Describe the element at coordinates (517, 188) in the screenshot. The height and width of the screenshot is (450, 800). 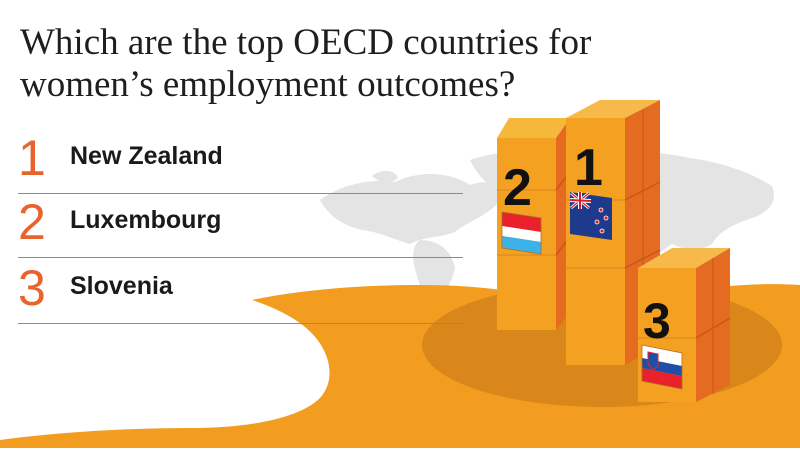
I see `podium-label-second: 2` at that location.